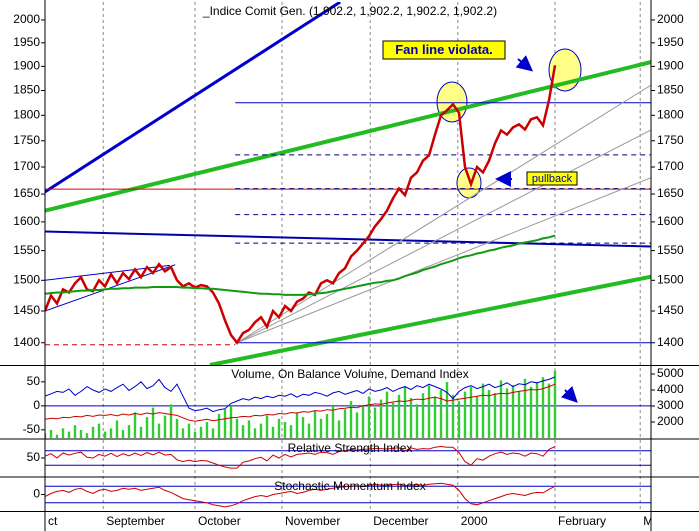 The image size is (699, 531). I want to click on x-tick-label: Ma, so click(651, 521).